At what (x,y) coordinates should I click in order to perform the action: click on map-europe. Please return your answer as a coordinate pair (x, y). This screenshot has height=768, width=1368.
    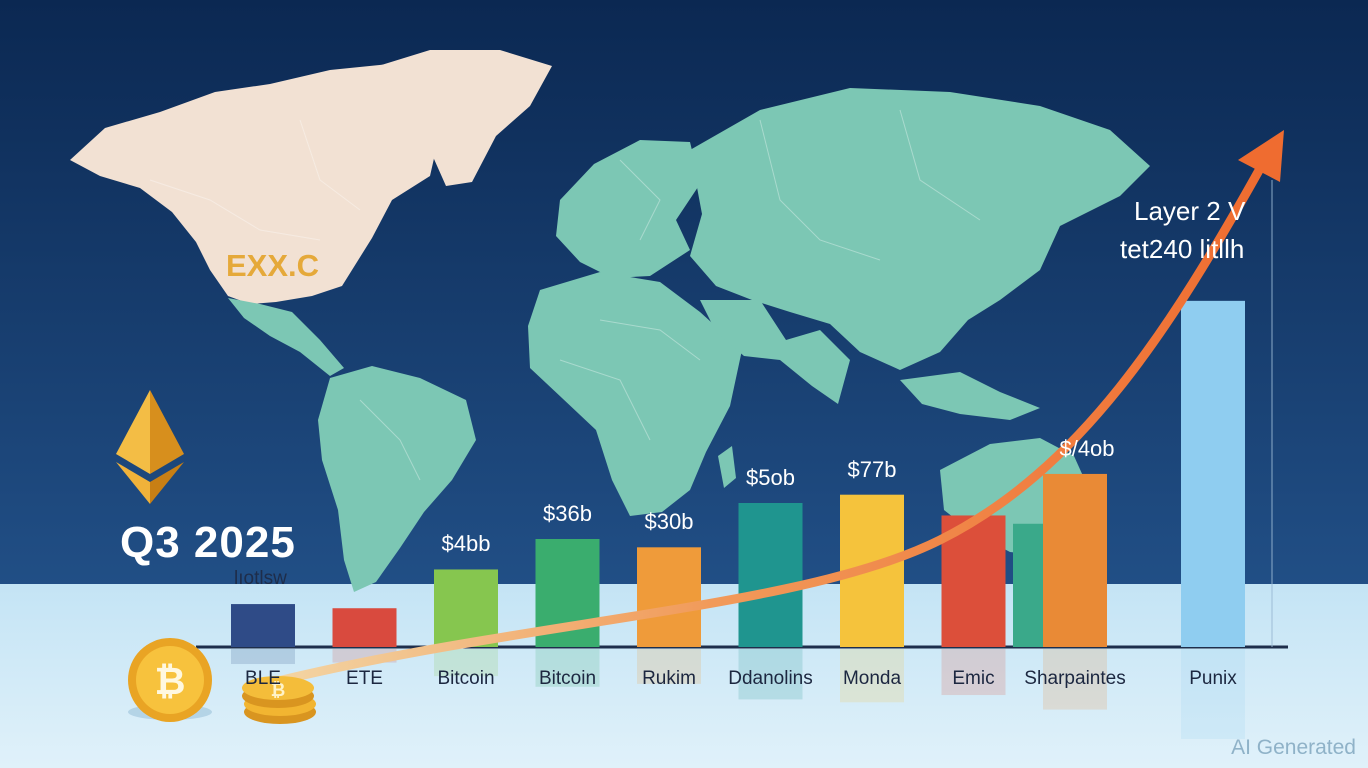
    Looking at the image, I should click on (628, 209).